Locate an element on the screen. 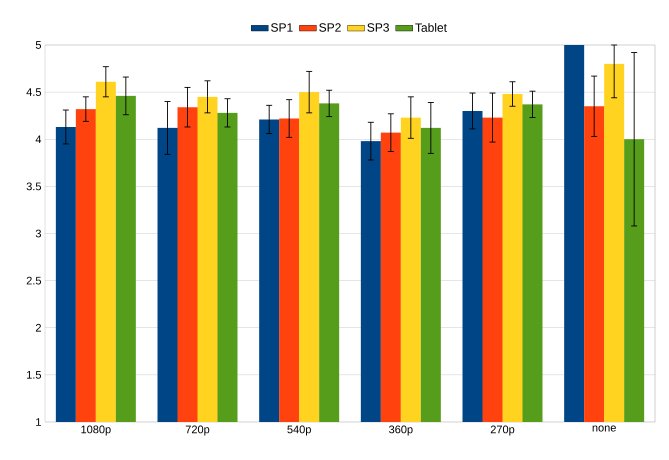  y-tick-label: 2 is located at coordinates (38, 328).